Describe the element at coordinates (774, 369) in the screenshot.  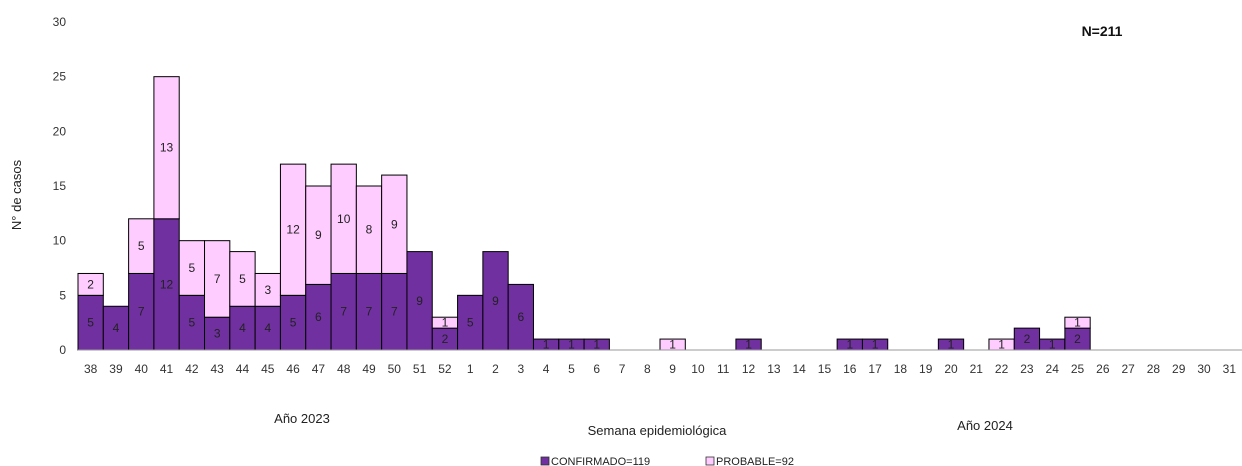
I see `x-tick-label: 13` at that location.